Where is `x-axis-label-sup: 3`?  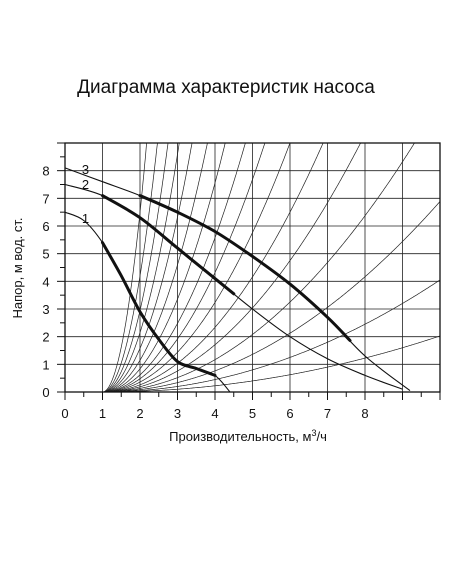
x-axis-label-sup: 3 is located at coordinates (313, 433).